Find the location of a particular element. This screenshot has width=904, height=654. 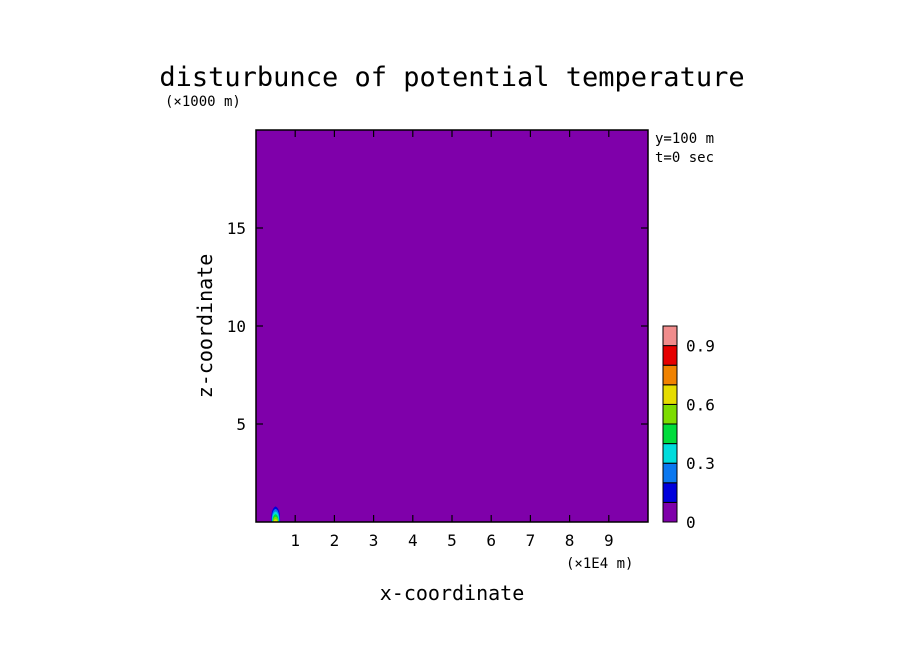

x-tick-label: 1 is located at coordinates (295, 540).